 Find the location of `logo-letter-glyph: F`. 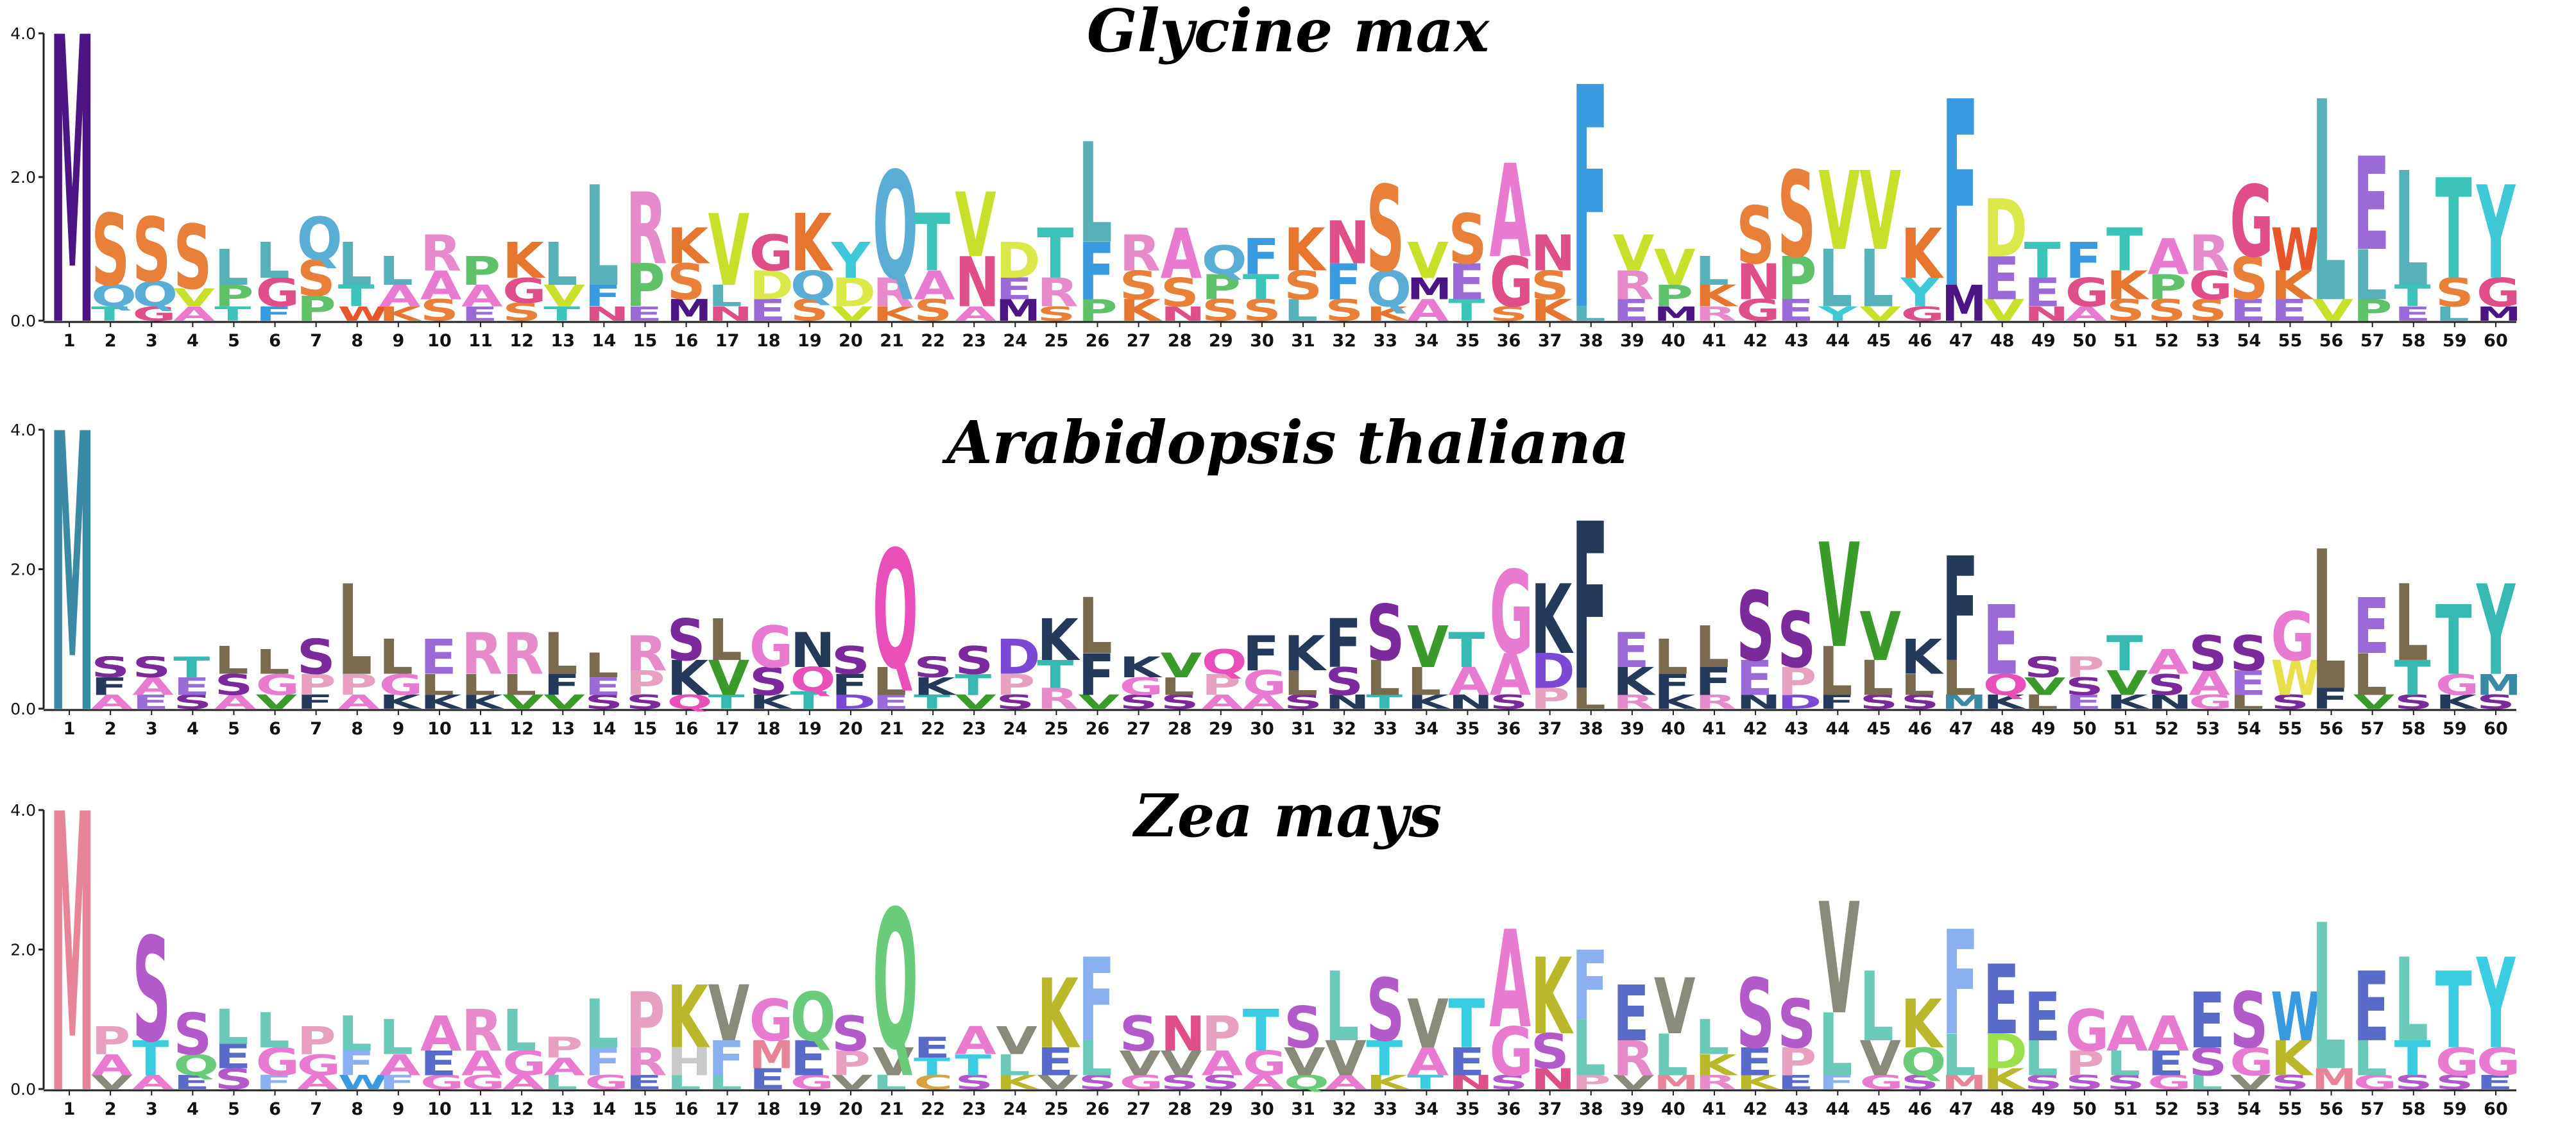

logo-letter-glyph: F is located at coordinates (1672, 685).